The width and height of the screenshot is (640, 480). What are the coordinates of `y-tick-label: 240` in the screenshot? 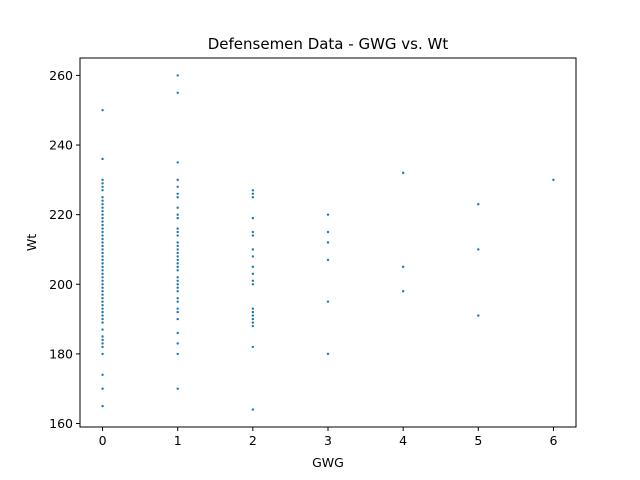 It's located at (61, 145).